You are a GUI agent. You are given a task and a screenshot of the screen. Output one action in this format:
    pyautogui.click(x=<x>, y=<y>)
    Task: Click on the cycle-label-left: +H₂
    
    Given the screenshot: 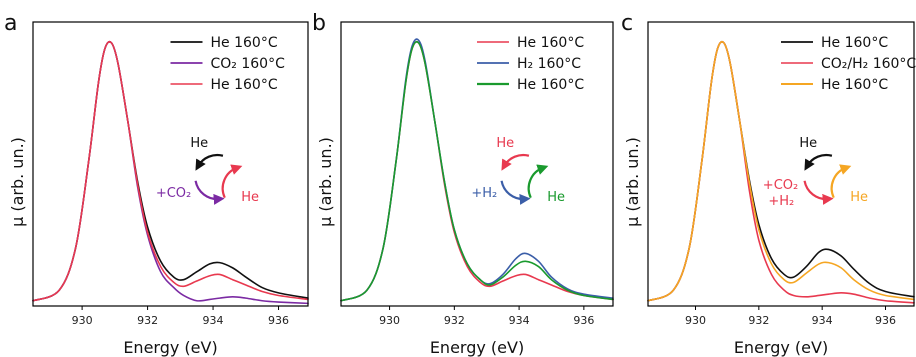 What is the action you would take?
    pyautogui.click(x=484, y=193)
    